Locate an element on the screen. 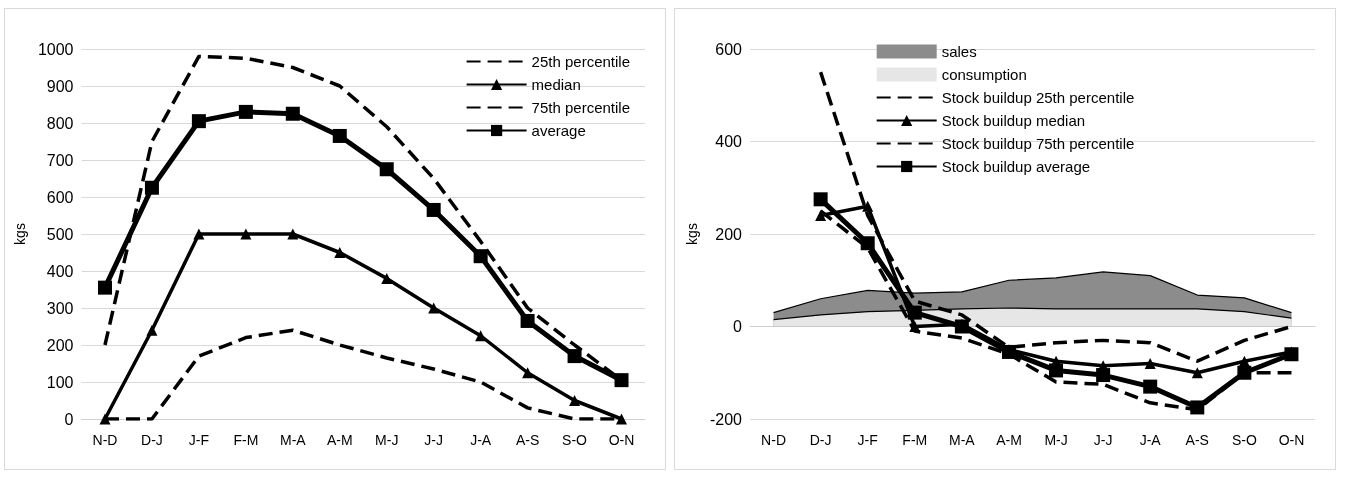 The image size is (1345, 491). y-tick-label: 900 is located at coordinates (60, 86).